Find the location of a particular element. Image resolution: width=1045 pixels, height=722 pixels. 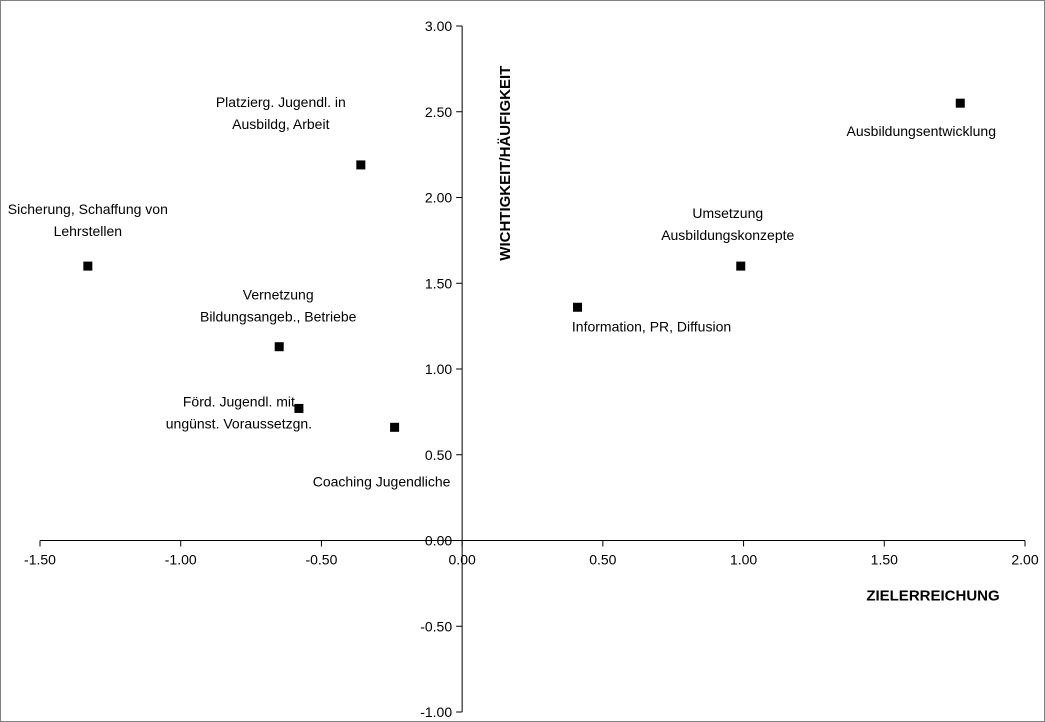

data-point-label: Bildungsangeb., Betriebe is located at coordinates (278, 317).